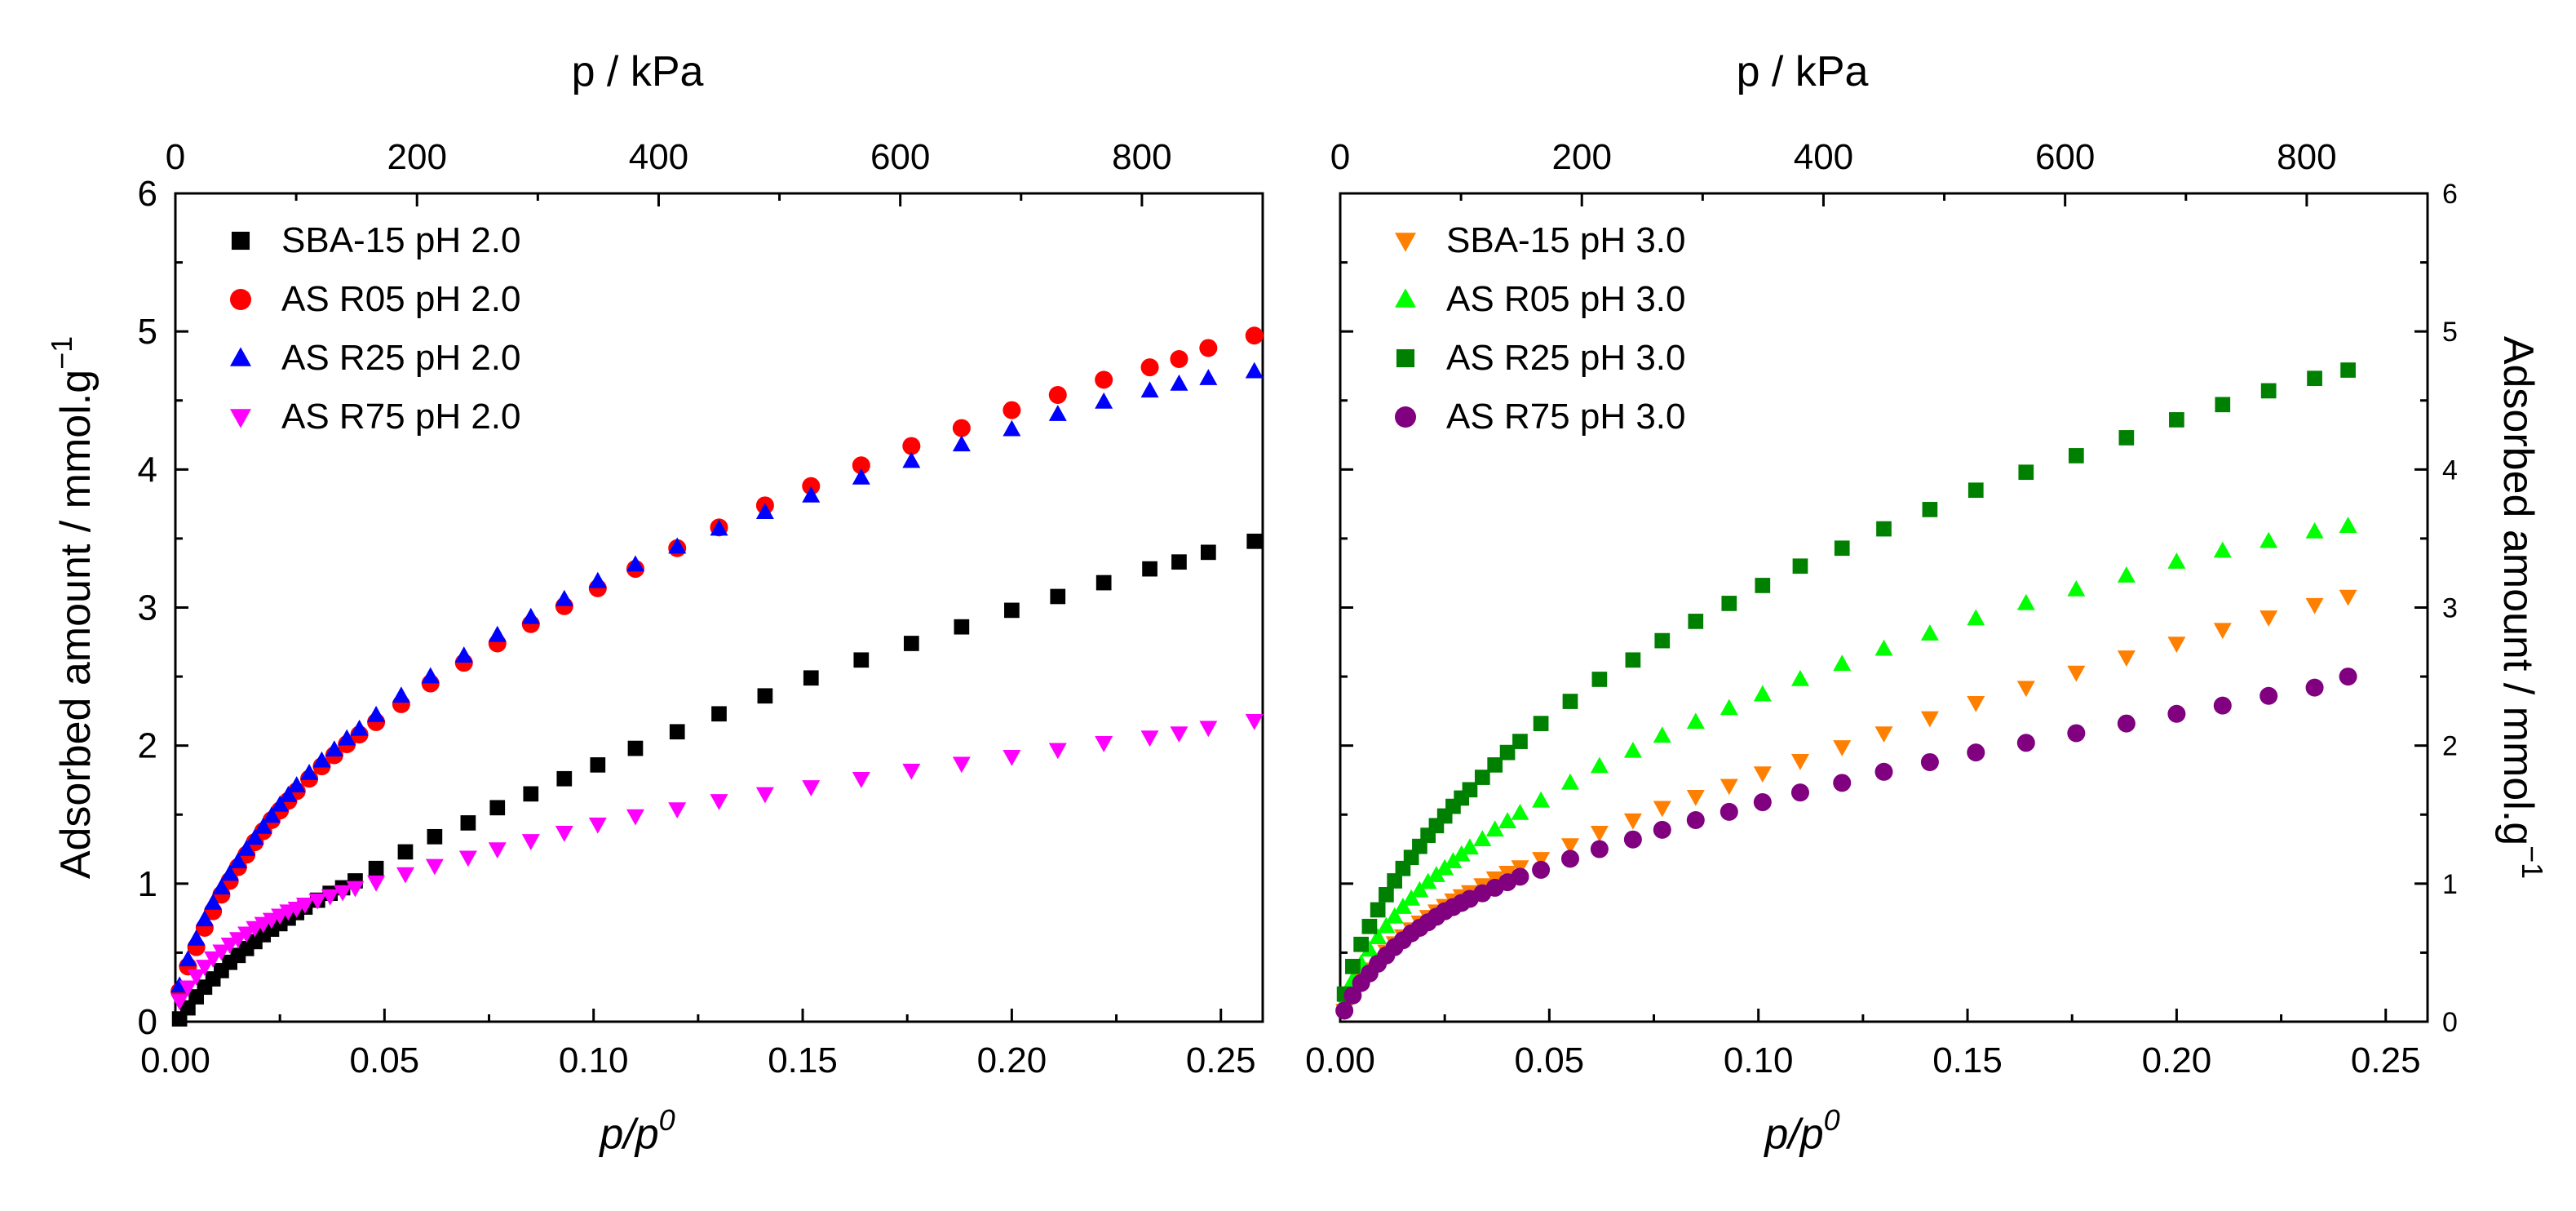  I want to click on x2-tick-label: 400, so click(1823, 157).